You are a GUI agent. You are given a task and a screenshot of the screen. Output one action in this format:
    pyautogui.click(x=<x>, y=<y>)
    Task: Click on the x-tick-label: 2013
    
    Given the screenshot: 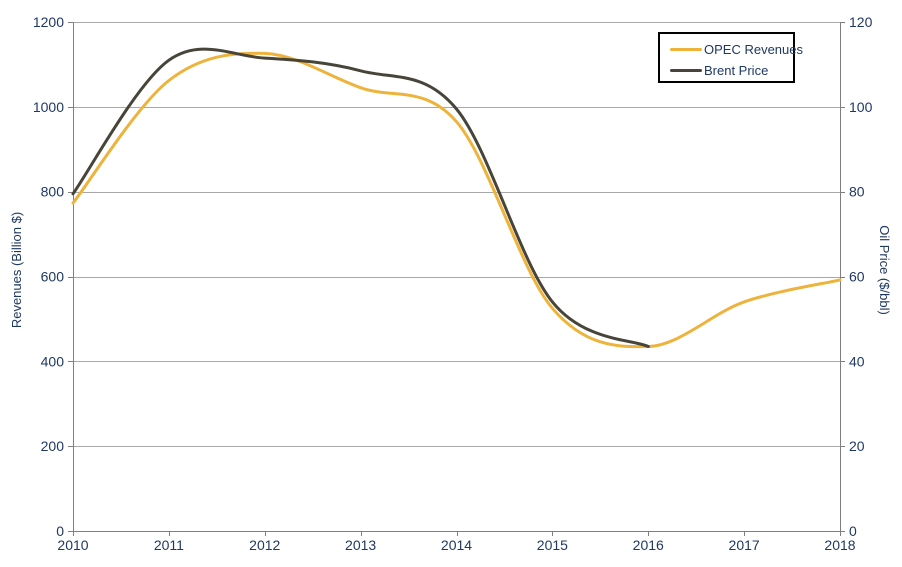 What is the action you would take?
    pyautogui.click(x=360, y=545)
    